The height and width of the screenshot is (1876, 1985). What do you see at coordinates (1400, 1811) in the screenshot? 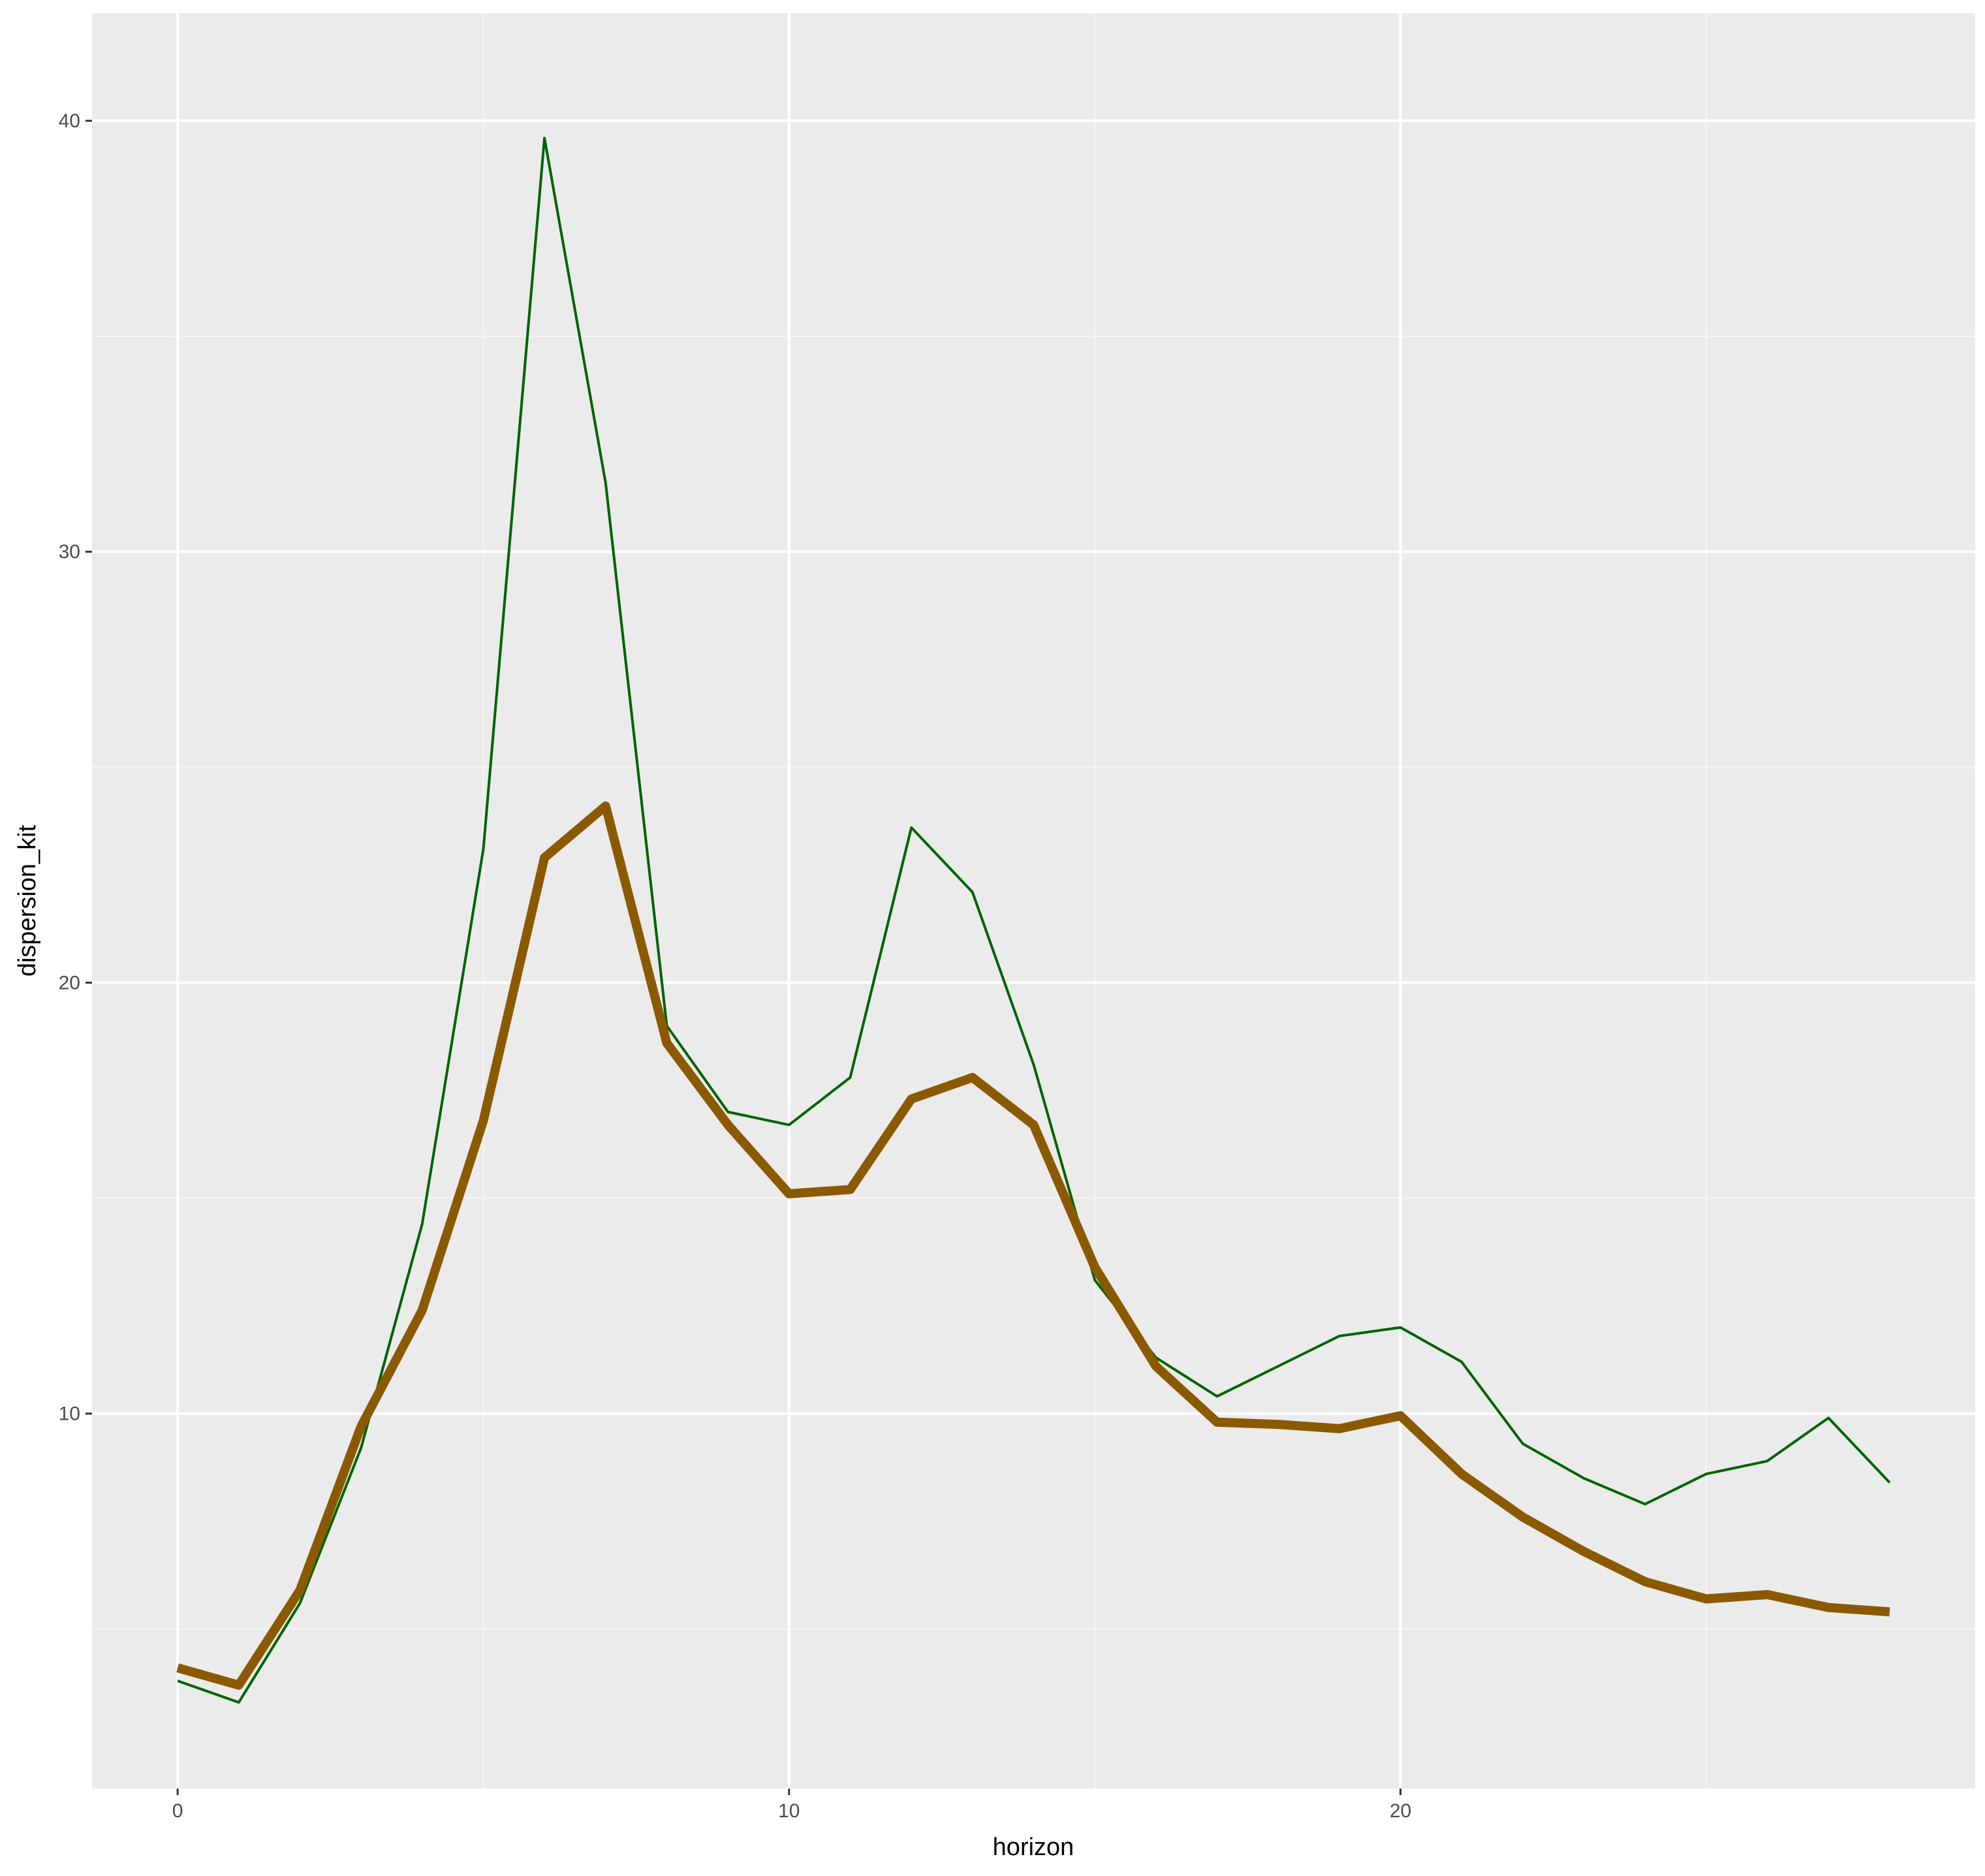
I see `x-tick-label: 20` at bounding box center [1400, 1811].